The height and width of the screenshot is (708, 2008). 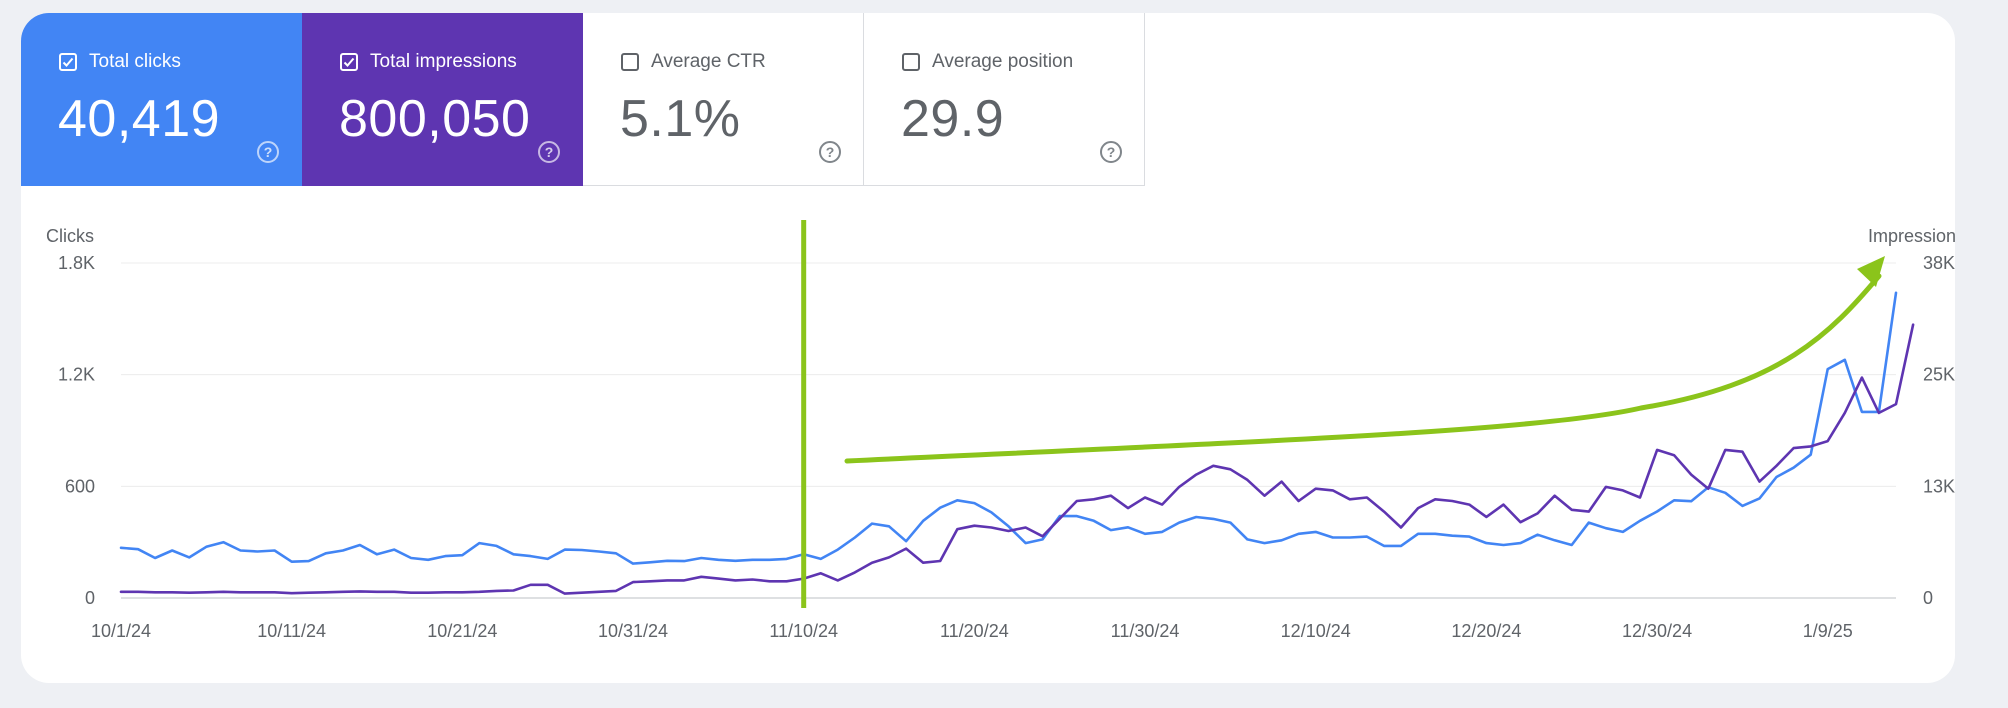 I want to click on metric-label: Average CTR, so click(x=708, y=61).